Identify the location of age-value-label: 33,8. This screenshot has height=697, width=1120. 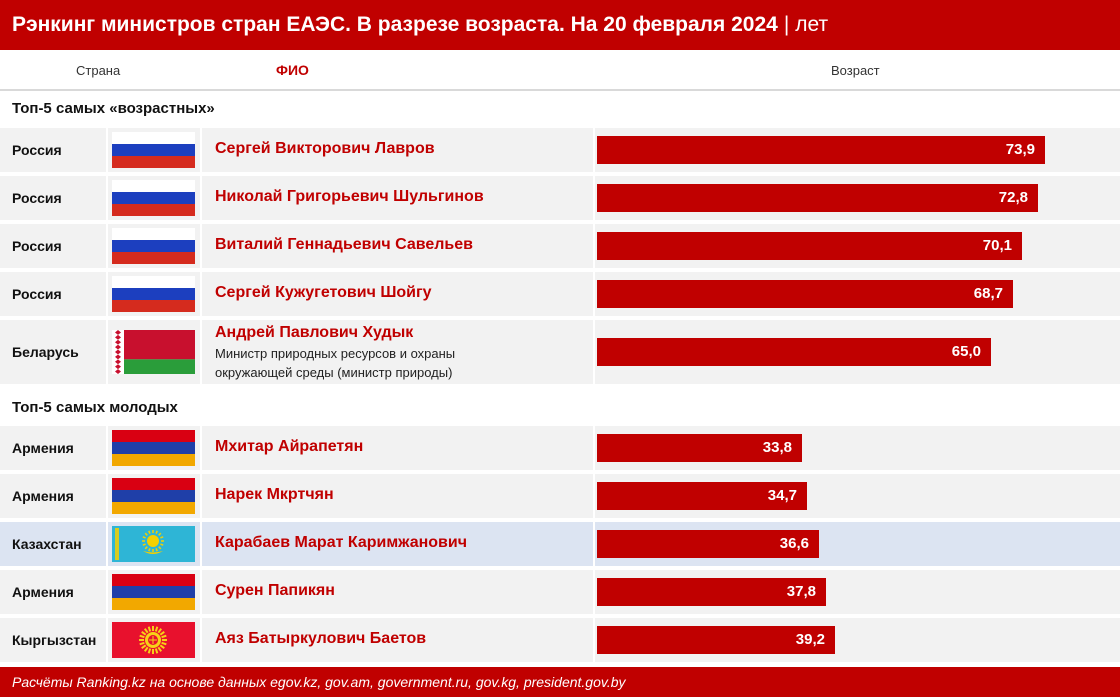
(777, 447).